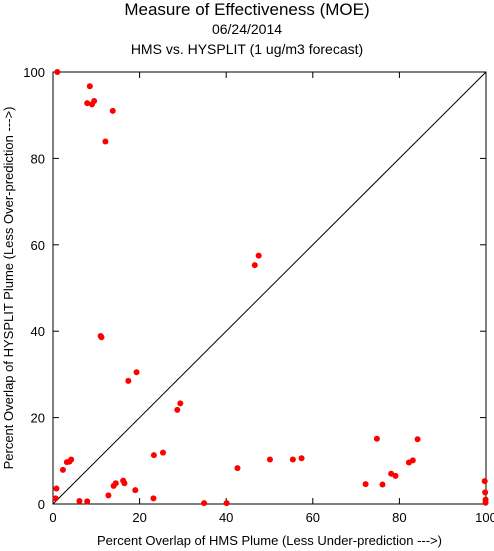 The image size is (494, 551). Describe the element at coordinates (226, 517) in the screenshot. I see `x-tick-label: 40` at that location.